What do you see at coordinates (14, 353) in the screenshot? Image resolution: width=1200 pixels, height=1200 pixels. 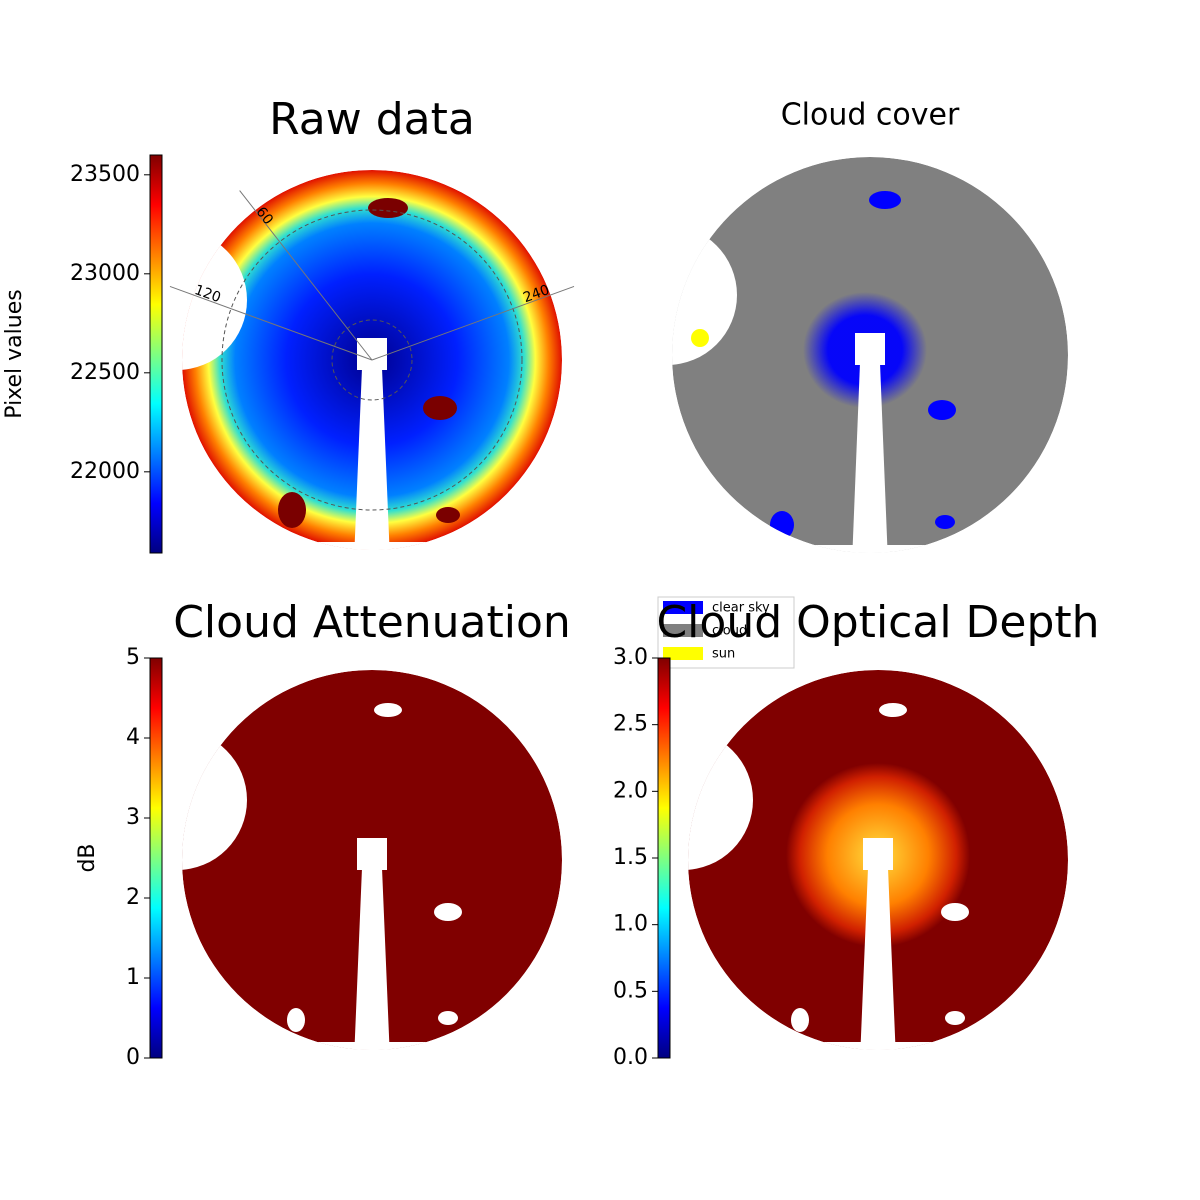 I see `colorbar-label: Pixel values` at bounding box center [14, 353].